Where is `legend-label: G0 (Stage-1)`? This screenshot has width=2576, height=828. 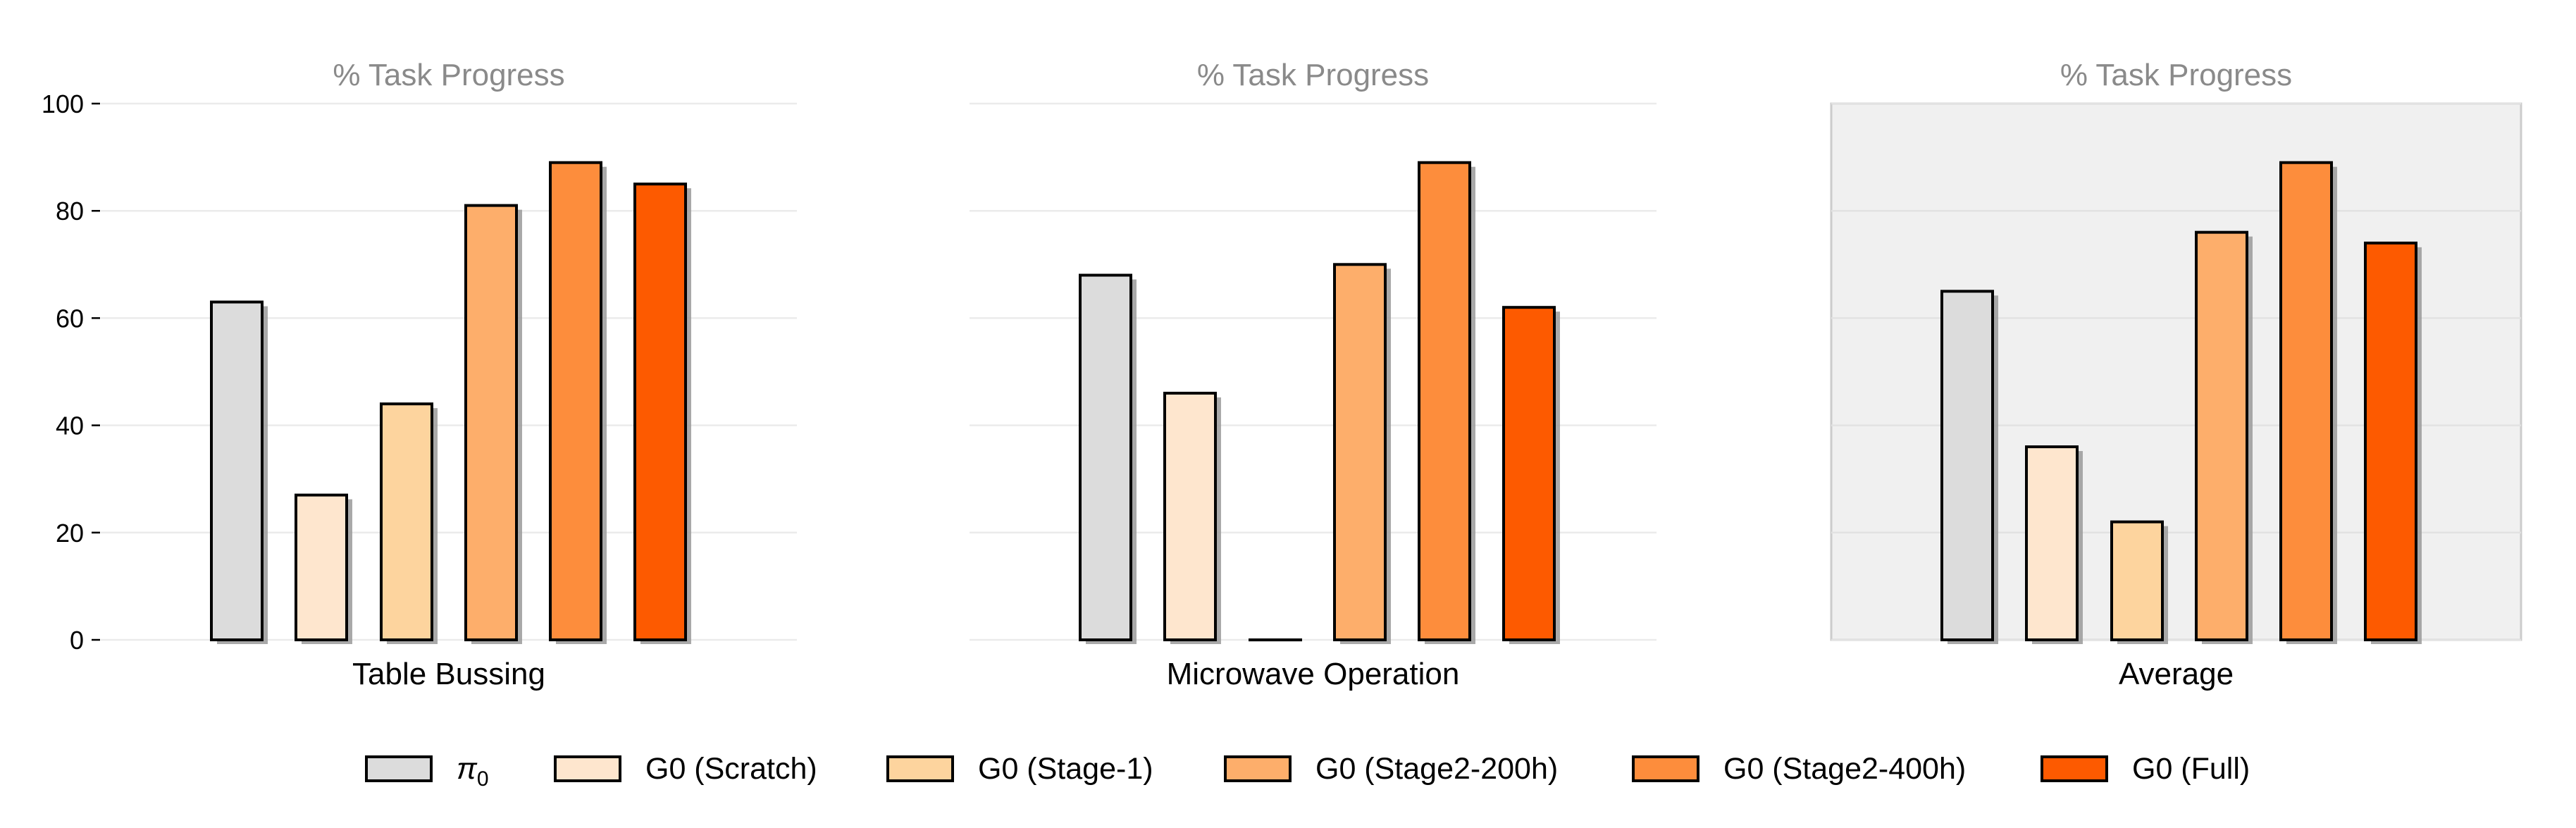 legend-label: G0 (Stage-1) is located at coordinates (1065, 769).